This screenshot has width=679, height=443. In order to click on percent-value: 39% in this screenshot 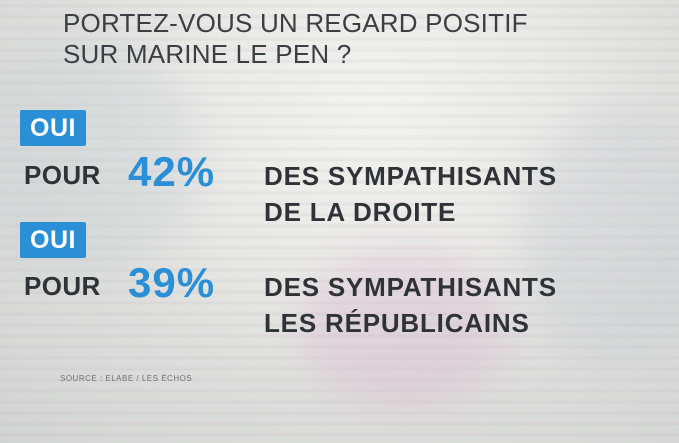, I will do `click(172, 282)`.